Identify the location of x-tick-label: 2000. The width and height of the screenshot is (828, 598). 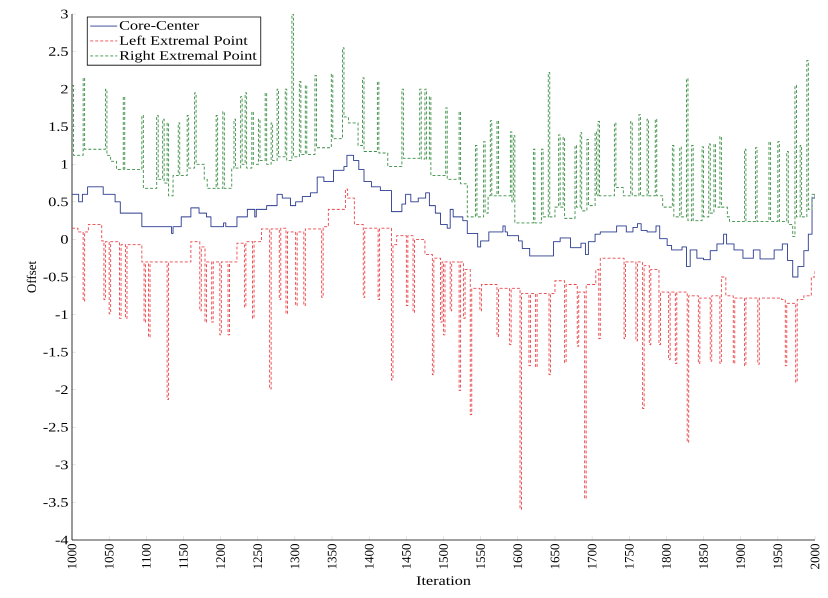
(815, 556).